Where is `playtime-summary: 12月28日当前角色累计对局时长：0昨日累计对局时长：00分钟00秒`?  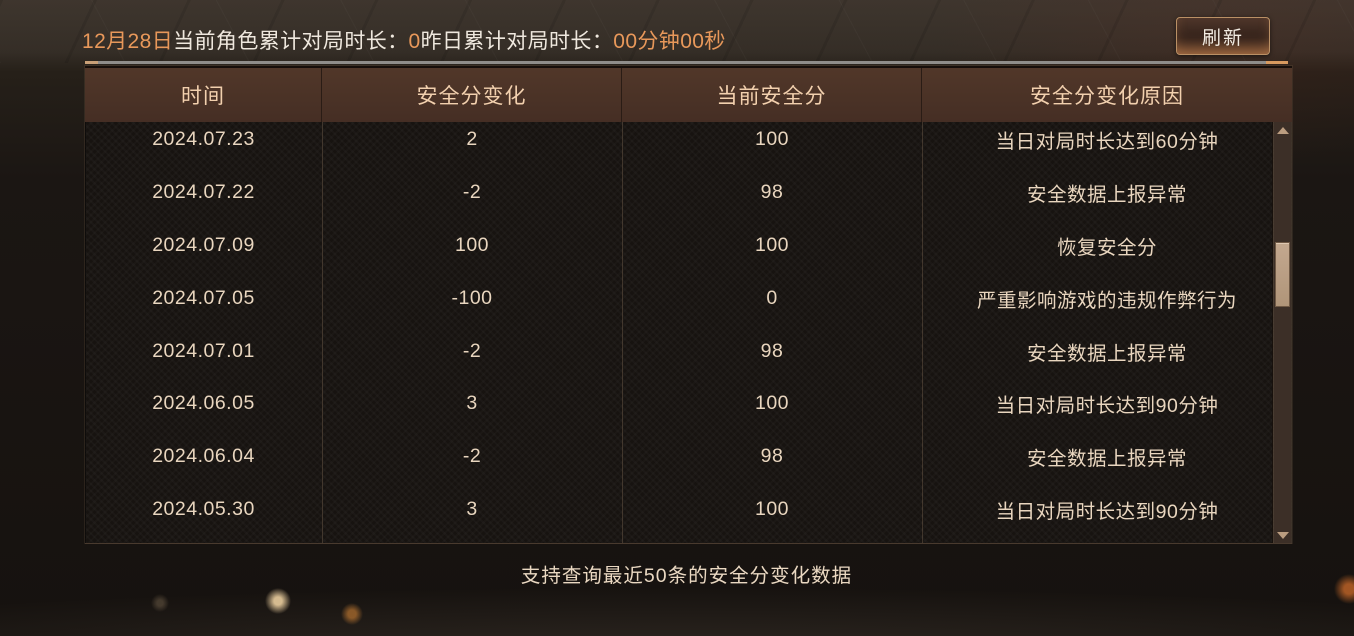 playtime-summary: 12月28日当前角色累计对局时长：0昨日累计对局时长：00分钟00秒 is located at coordinates (404, 40).